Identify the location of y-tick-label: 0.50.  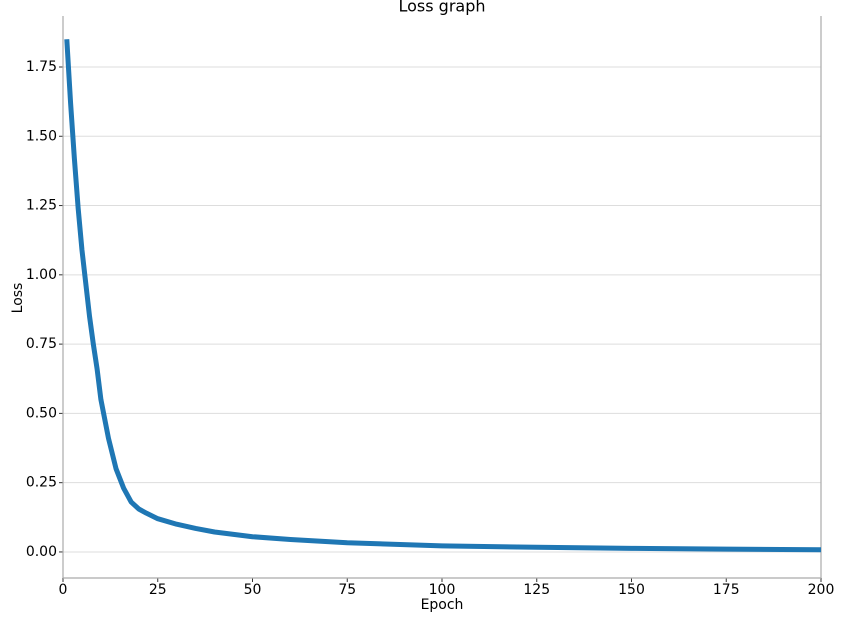
(41, 413).